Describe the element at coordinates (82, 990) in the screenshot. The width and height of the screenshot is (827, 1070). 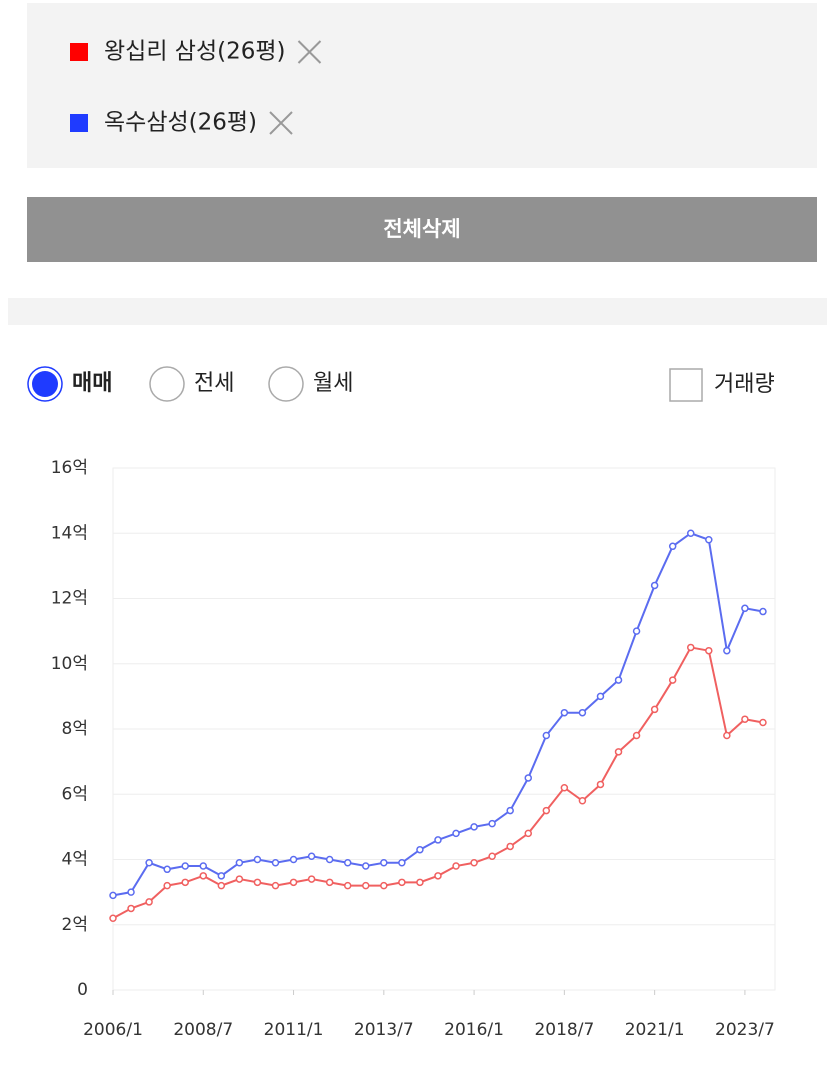
I see `y-tick-label: 0` at that location.